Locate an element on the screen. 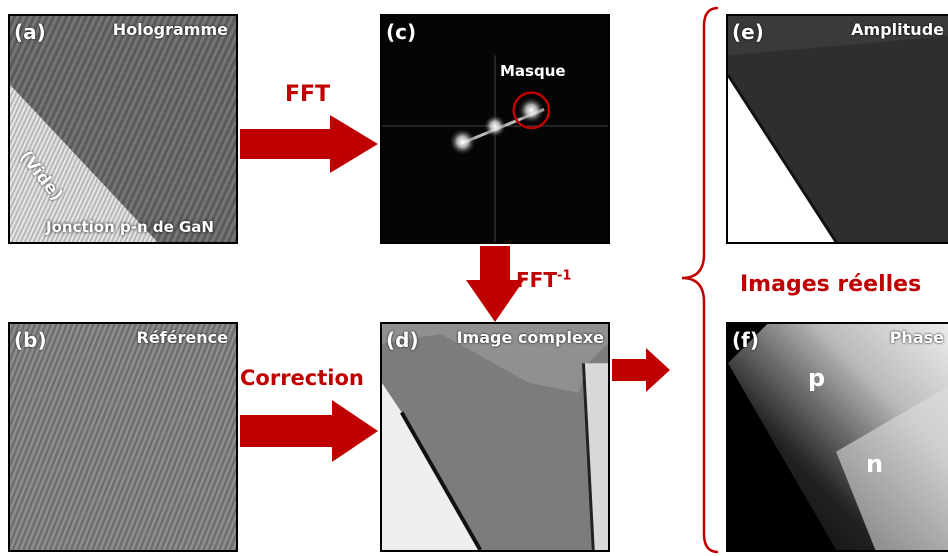 Image resolution: width=948 pixels, height=556 pixels. hologram-image is located at coordinates (123, 129).